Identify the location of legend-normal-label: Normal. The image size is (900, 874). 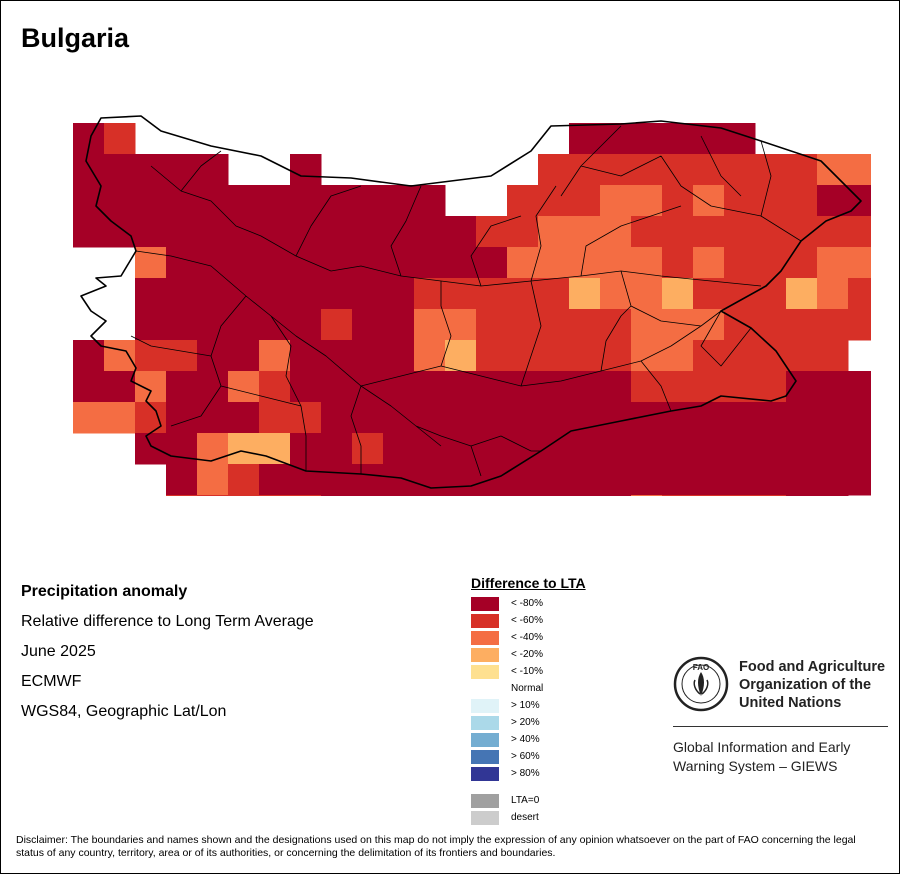
(527, 688).